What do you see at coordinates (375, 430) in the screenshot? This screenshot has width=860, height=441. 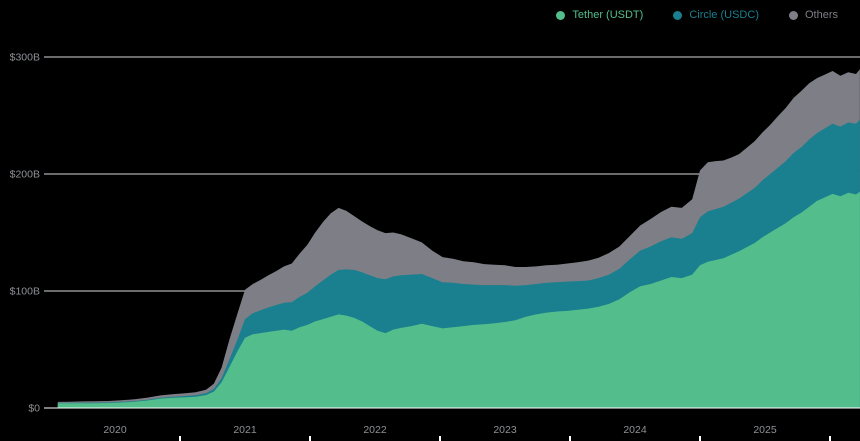 I see `x-axis-label-2022: 2022` at bounding box center [375, 430].